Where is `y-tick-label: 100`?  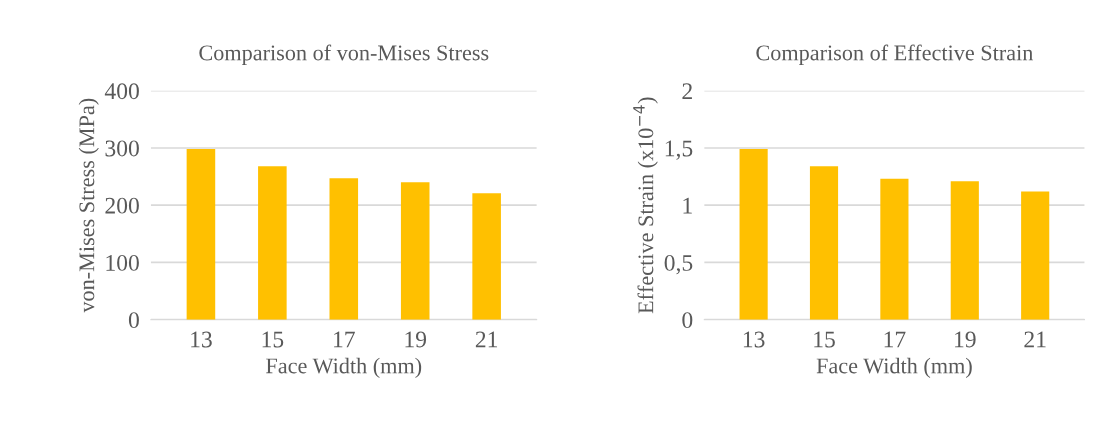 y-tick-label: 100 is located at coordinates (122, 262).